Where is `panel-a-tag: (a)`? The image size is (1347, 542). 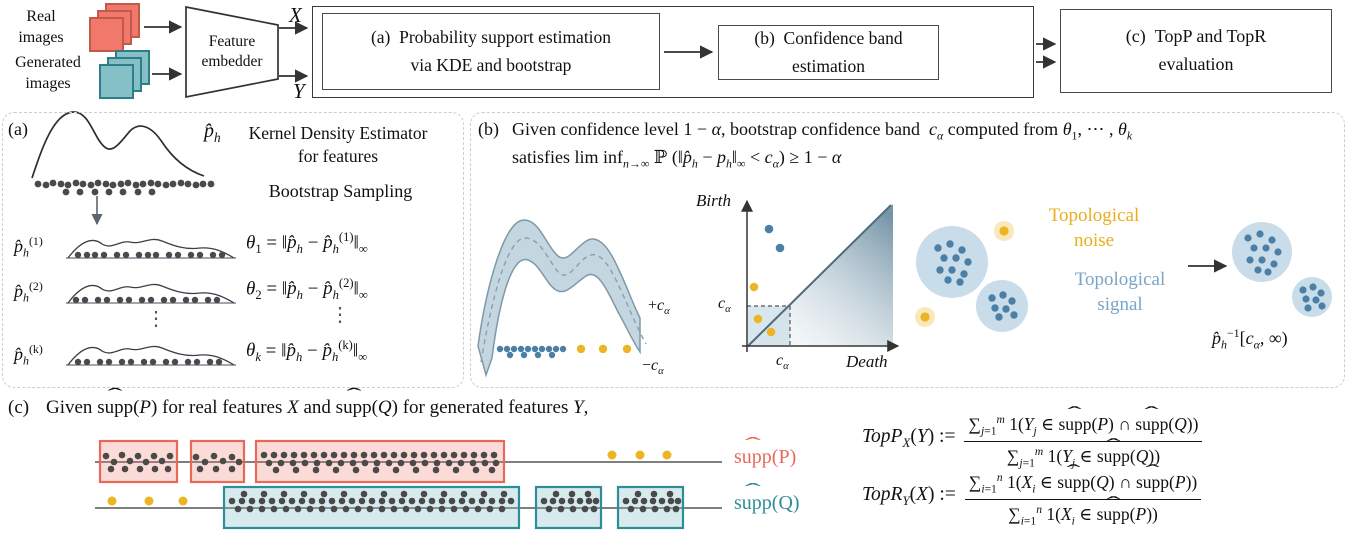
panel-a-tag: (a) is located at coordinates (18, 129).